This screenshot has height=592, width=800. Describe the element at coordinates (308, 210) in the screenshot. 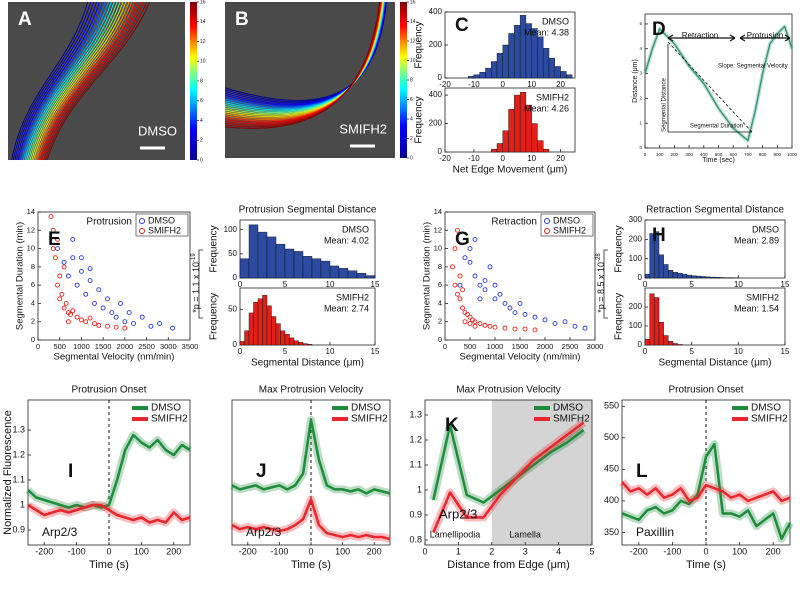

I see `panel-title: Protrusion Segmental Distance` at that location.